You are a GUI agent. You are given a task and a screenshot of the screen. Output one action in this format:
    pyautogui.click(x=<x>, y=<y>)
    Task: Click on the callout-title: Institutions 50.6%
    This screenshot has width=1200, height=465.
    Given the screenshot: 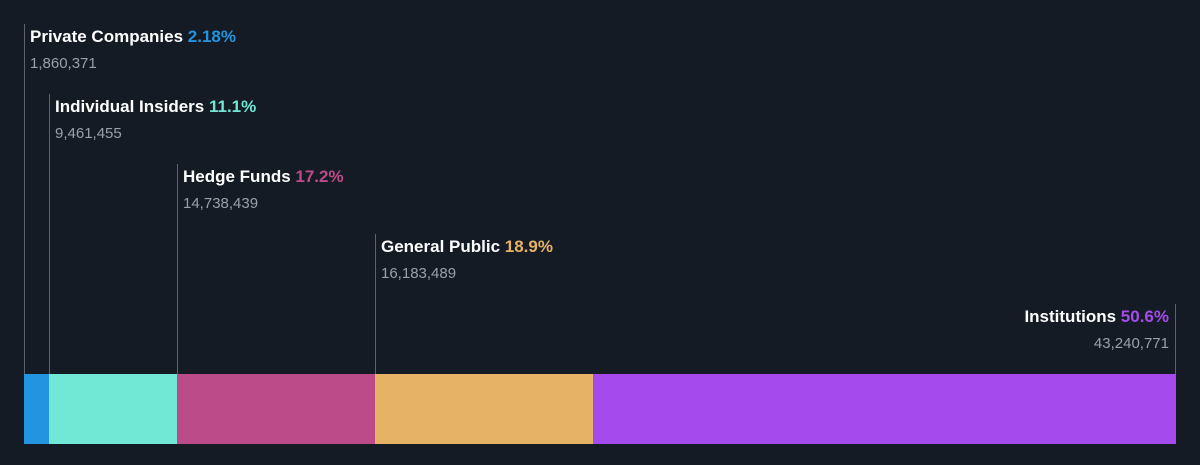 What is the action you would take?
    pyautogui.click(x=1096, y=317)
    